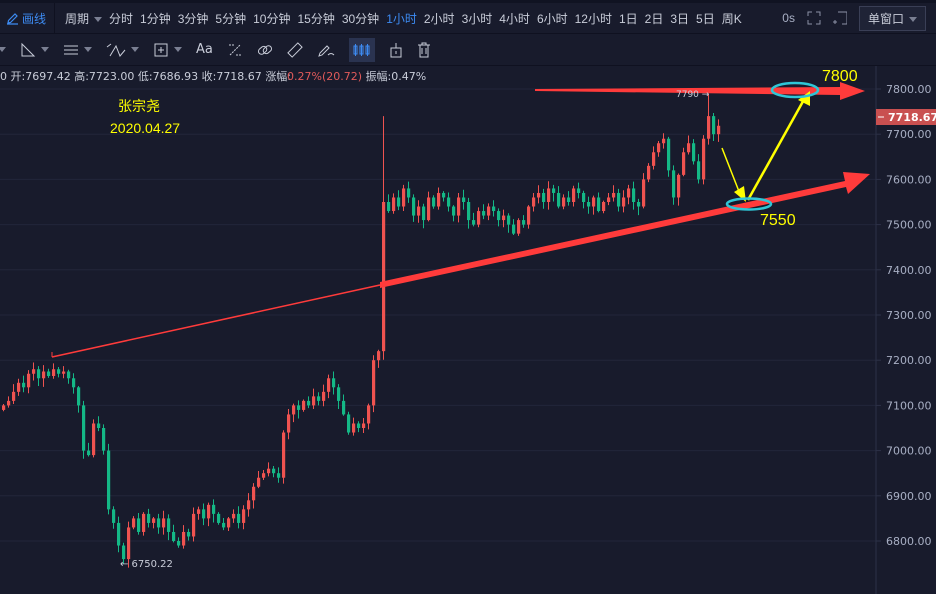  I want to click on period-3日: 3日, so click(680, 18).